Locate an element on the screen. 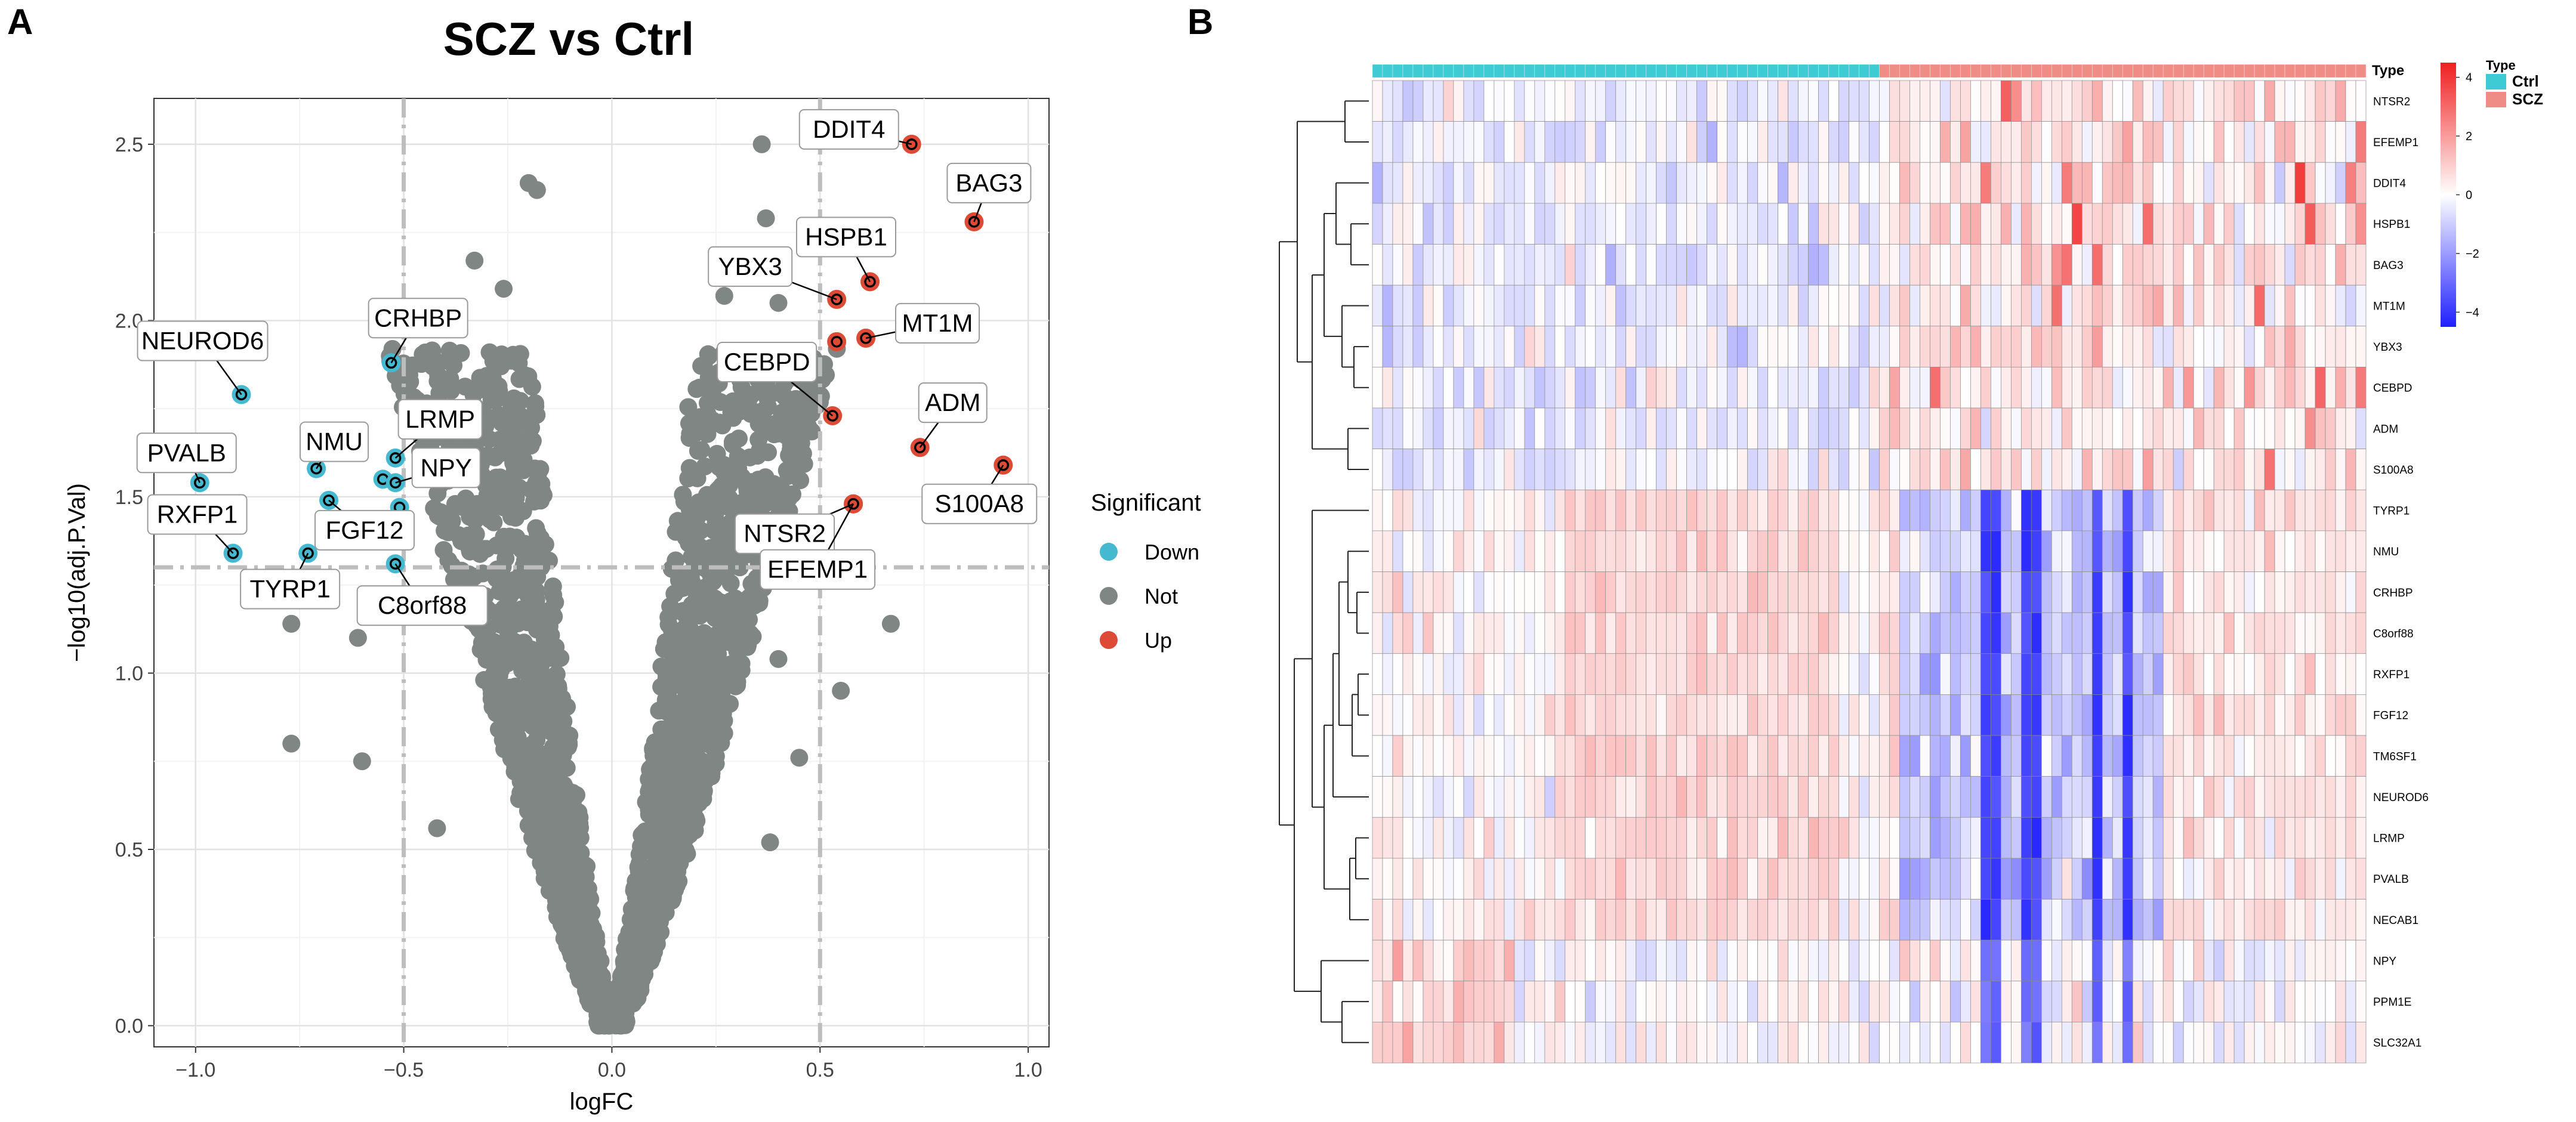  gene-label: CEBPD is located at coordinates (767, 362).